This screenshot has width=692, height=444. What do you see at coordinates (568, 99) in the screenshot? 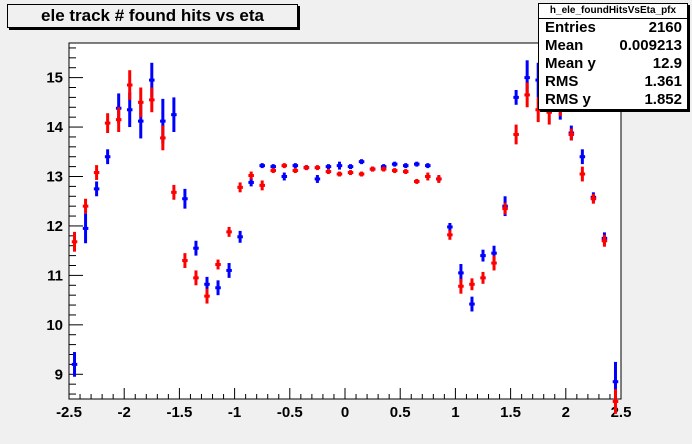
I see `stats-label: RMS y` at bounding box center [568, 99].